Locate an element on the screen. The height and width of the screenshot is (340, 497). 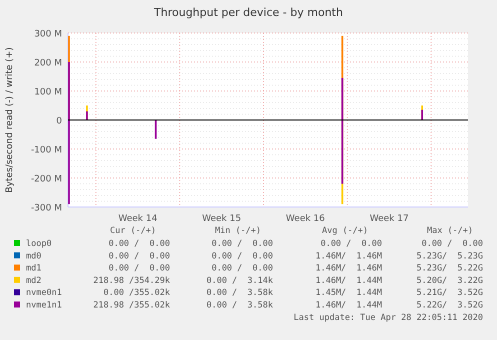
text: 5.23G/ 5.22G is located at coordinates (449, 269).